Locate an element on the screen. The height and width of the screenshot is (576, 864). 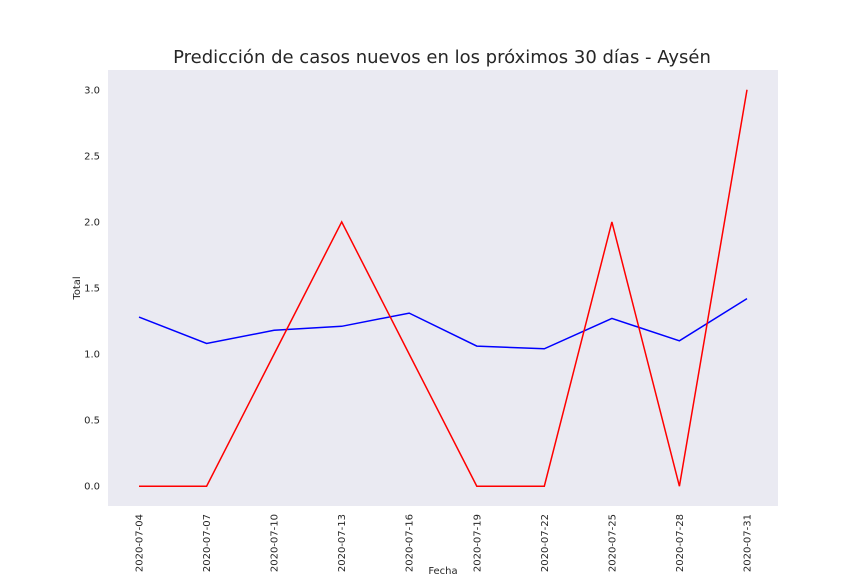
y-tick-label: 1.5 is located at coordinates (92, 289).